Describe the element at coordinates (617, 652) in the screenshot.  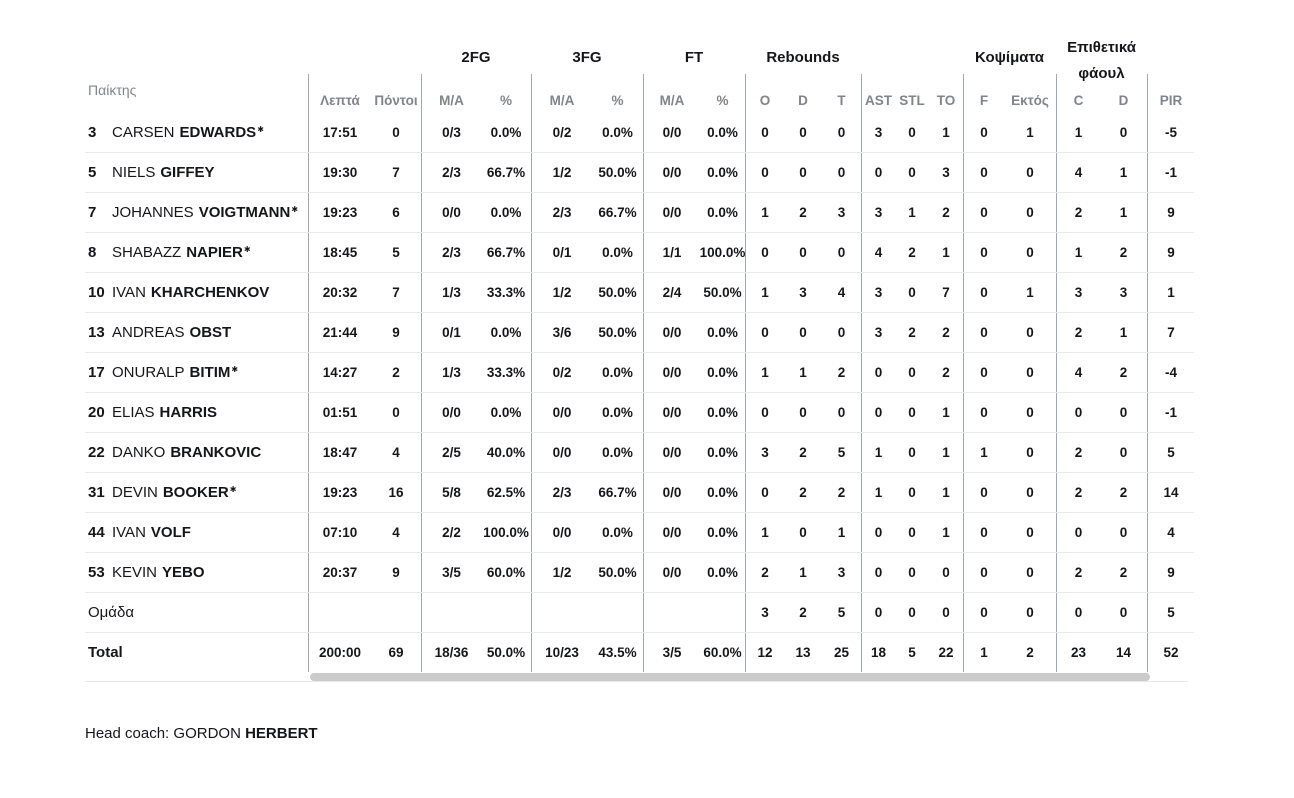
I see `fg3-percent-cell: 43.5%` at that location.